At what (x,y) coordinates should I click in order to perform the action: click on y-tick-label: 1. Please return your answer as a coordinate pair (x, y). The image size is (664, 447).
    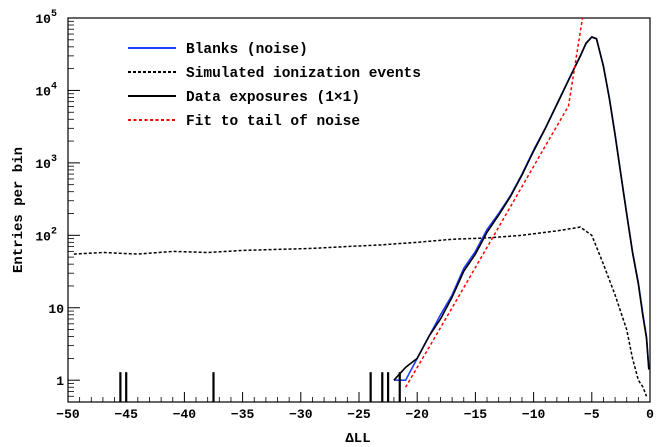
    Looking at the image, I should click on (60, 381).